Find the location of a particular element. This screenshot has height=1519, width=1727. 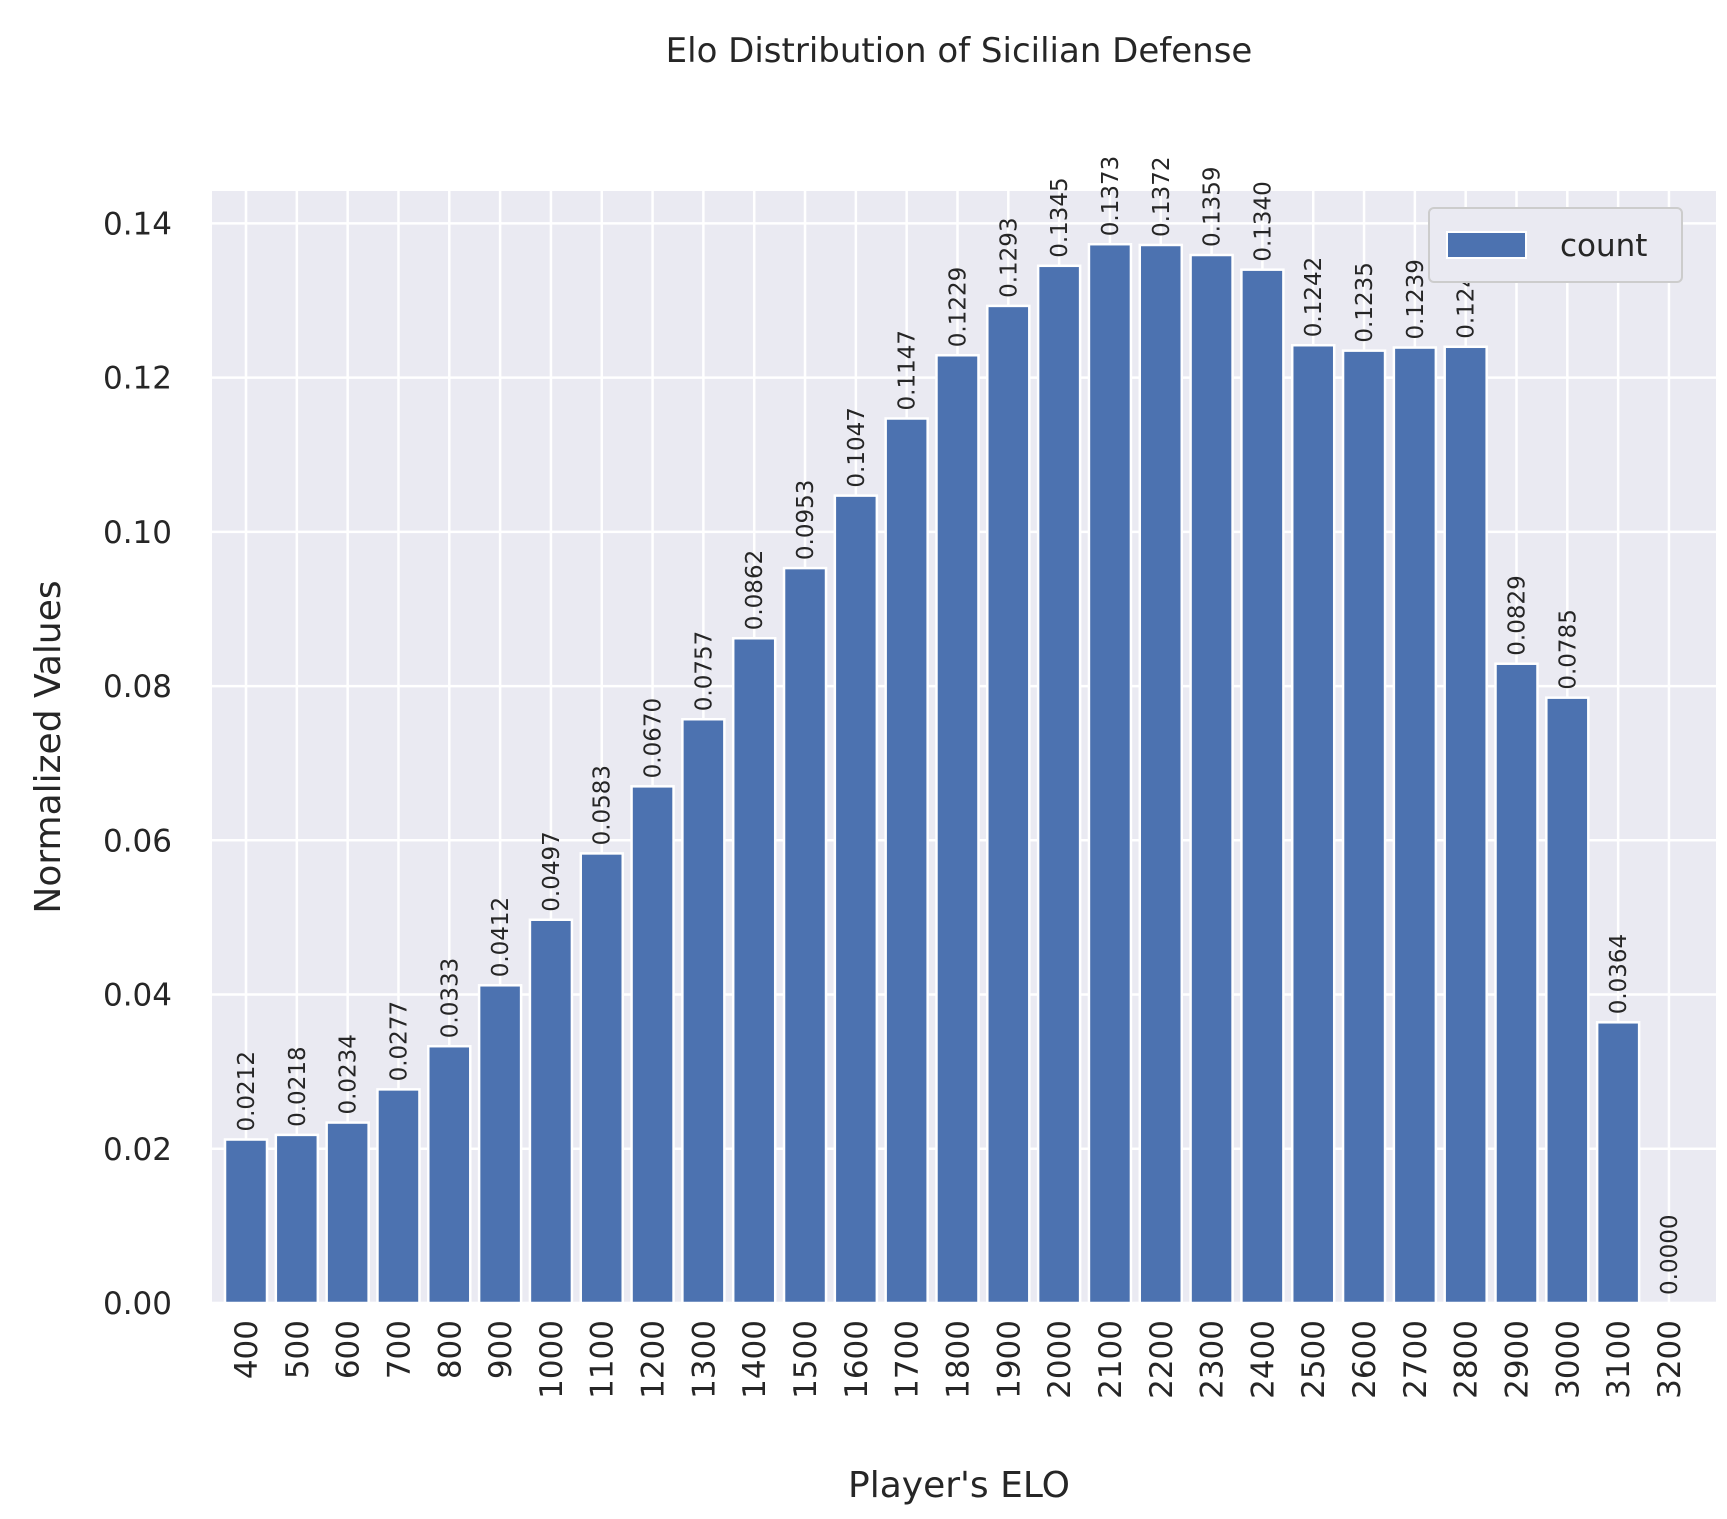

x-axis-label: Player's ELO is located at coordinates (959, 1485).